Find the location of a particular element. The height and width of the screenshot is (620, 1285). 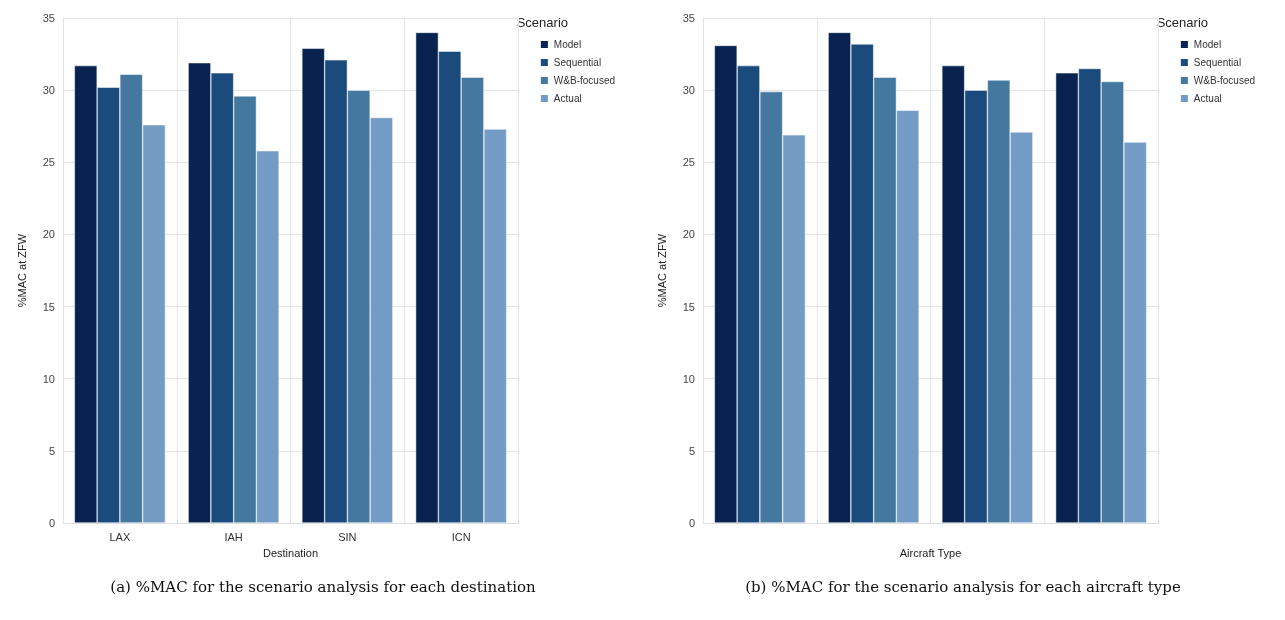

x-axis-title: Aircraft Type is located at coordinates (930, 552).